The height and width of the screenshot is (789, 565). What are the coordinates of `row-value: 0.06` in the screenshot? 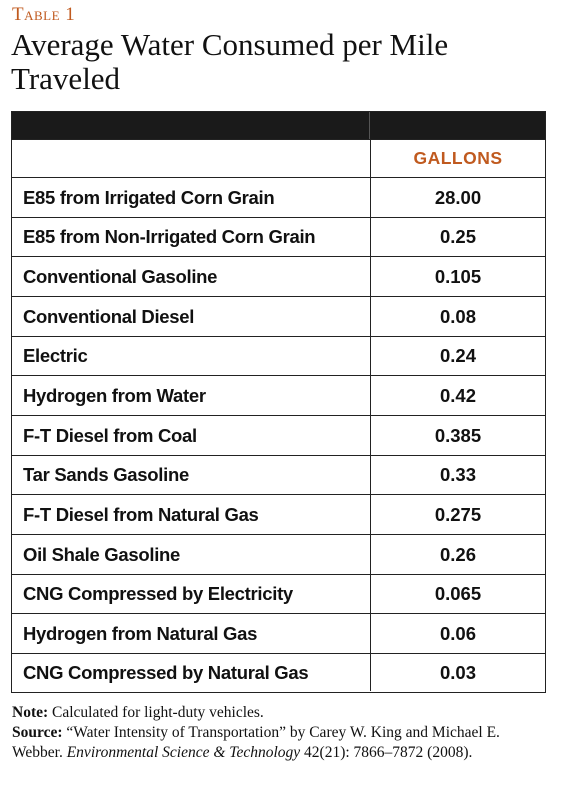 It's located at (457, 633).